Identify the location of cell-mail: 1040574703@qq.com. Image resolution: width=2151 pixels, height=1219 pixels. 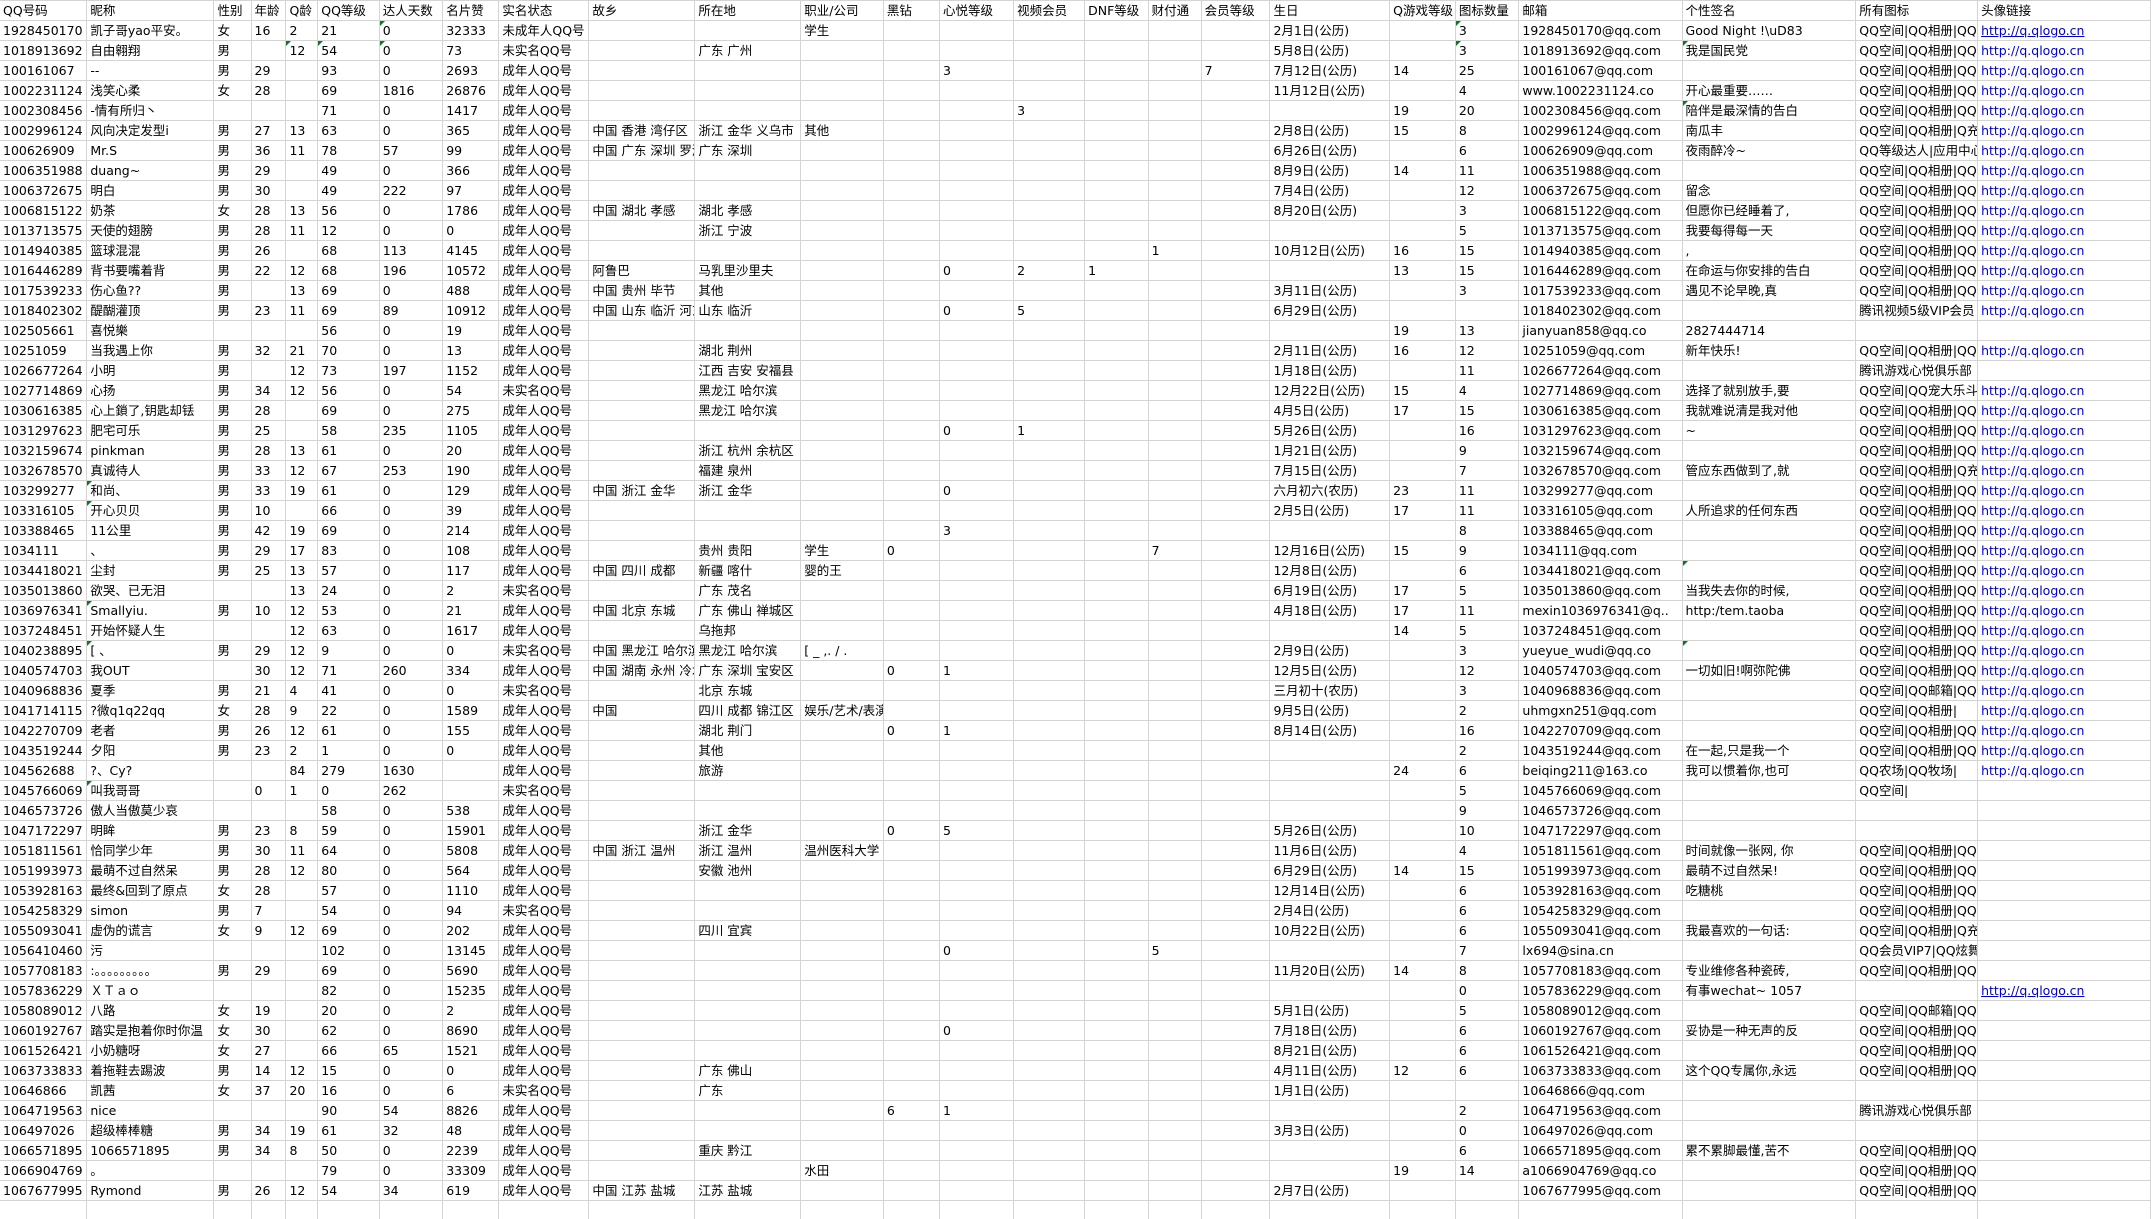
(1600, 670).